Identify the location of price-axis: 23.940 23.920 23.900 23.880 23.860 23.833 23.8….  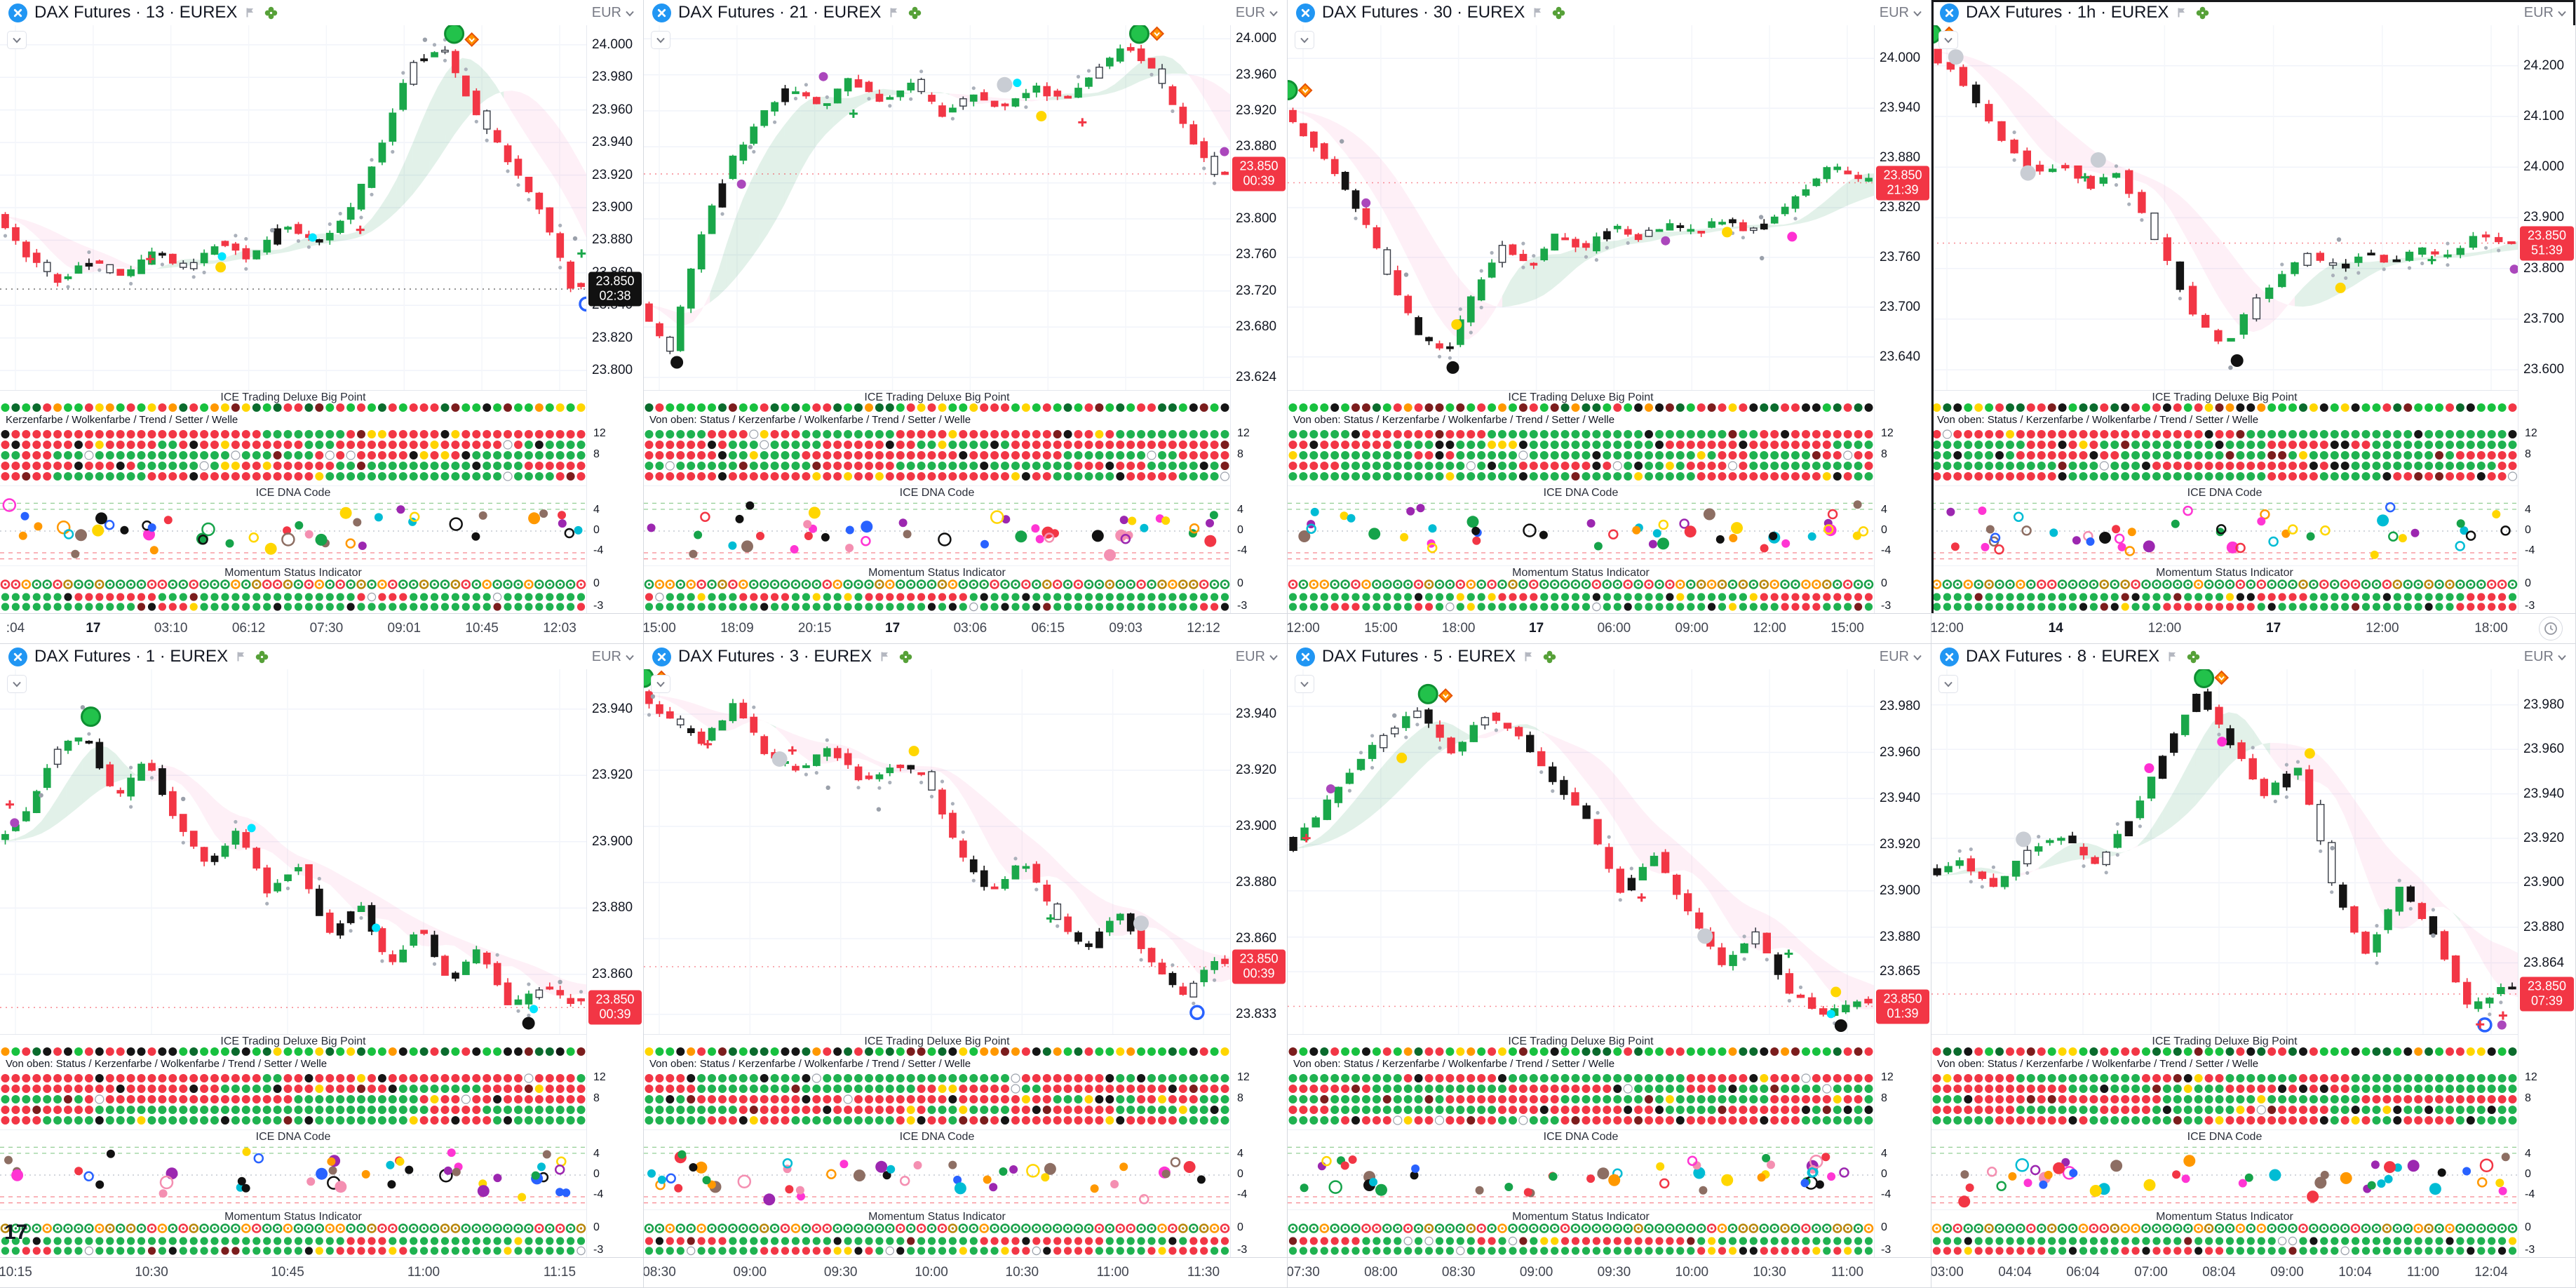
(1258, 964).